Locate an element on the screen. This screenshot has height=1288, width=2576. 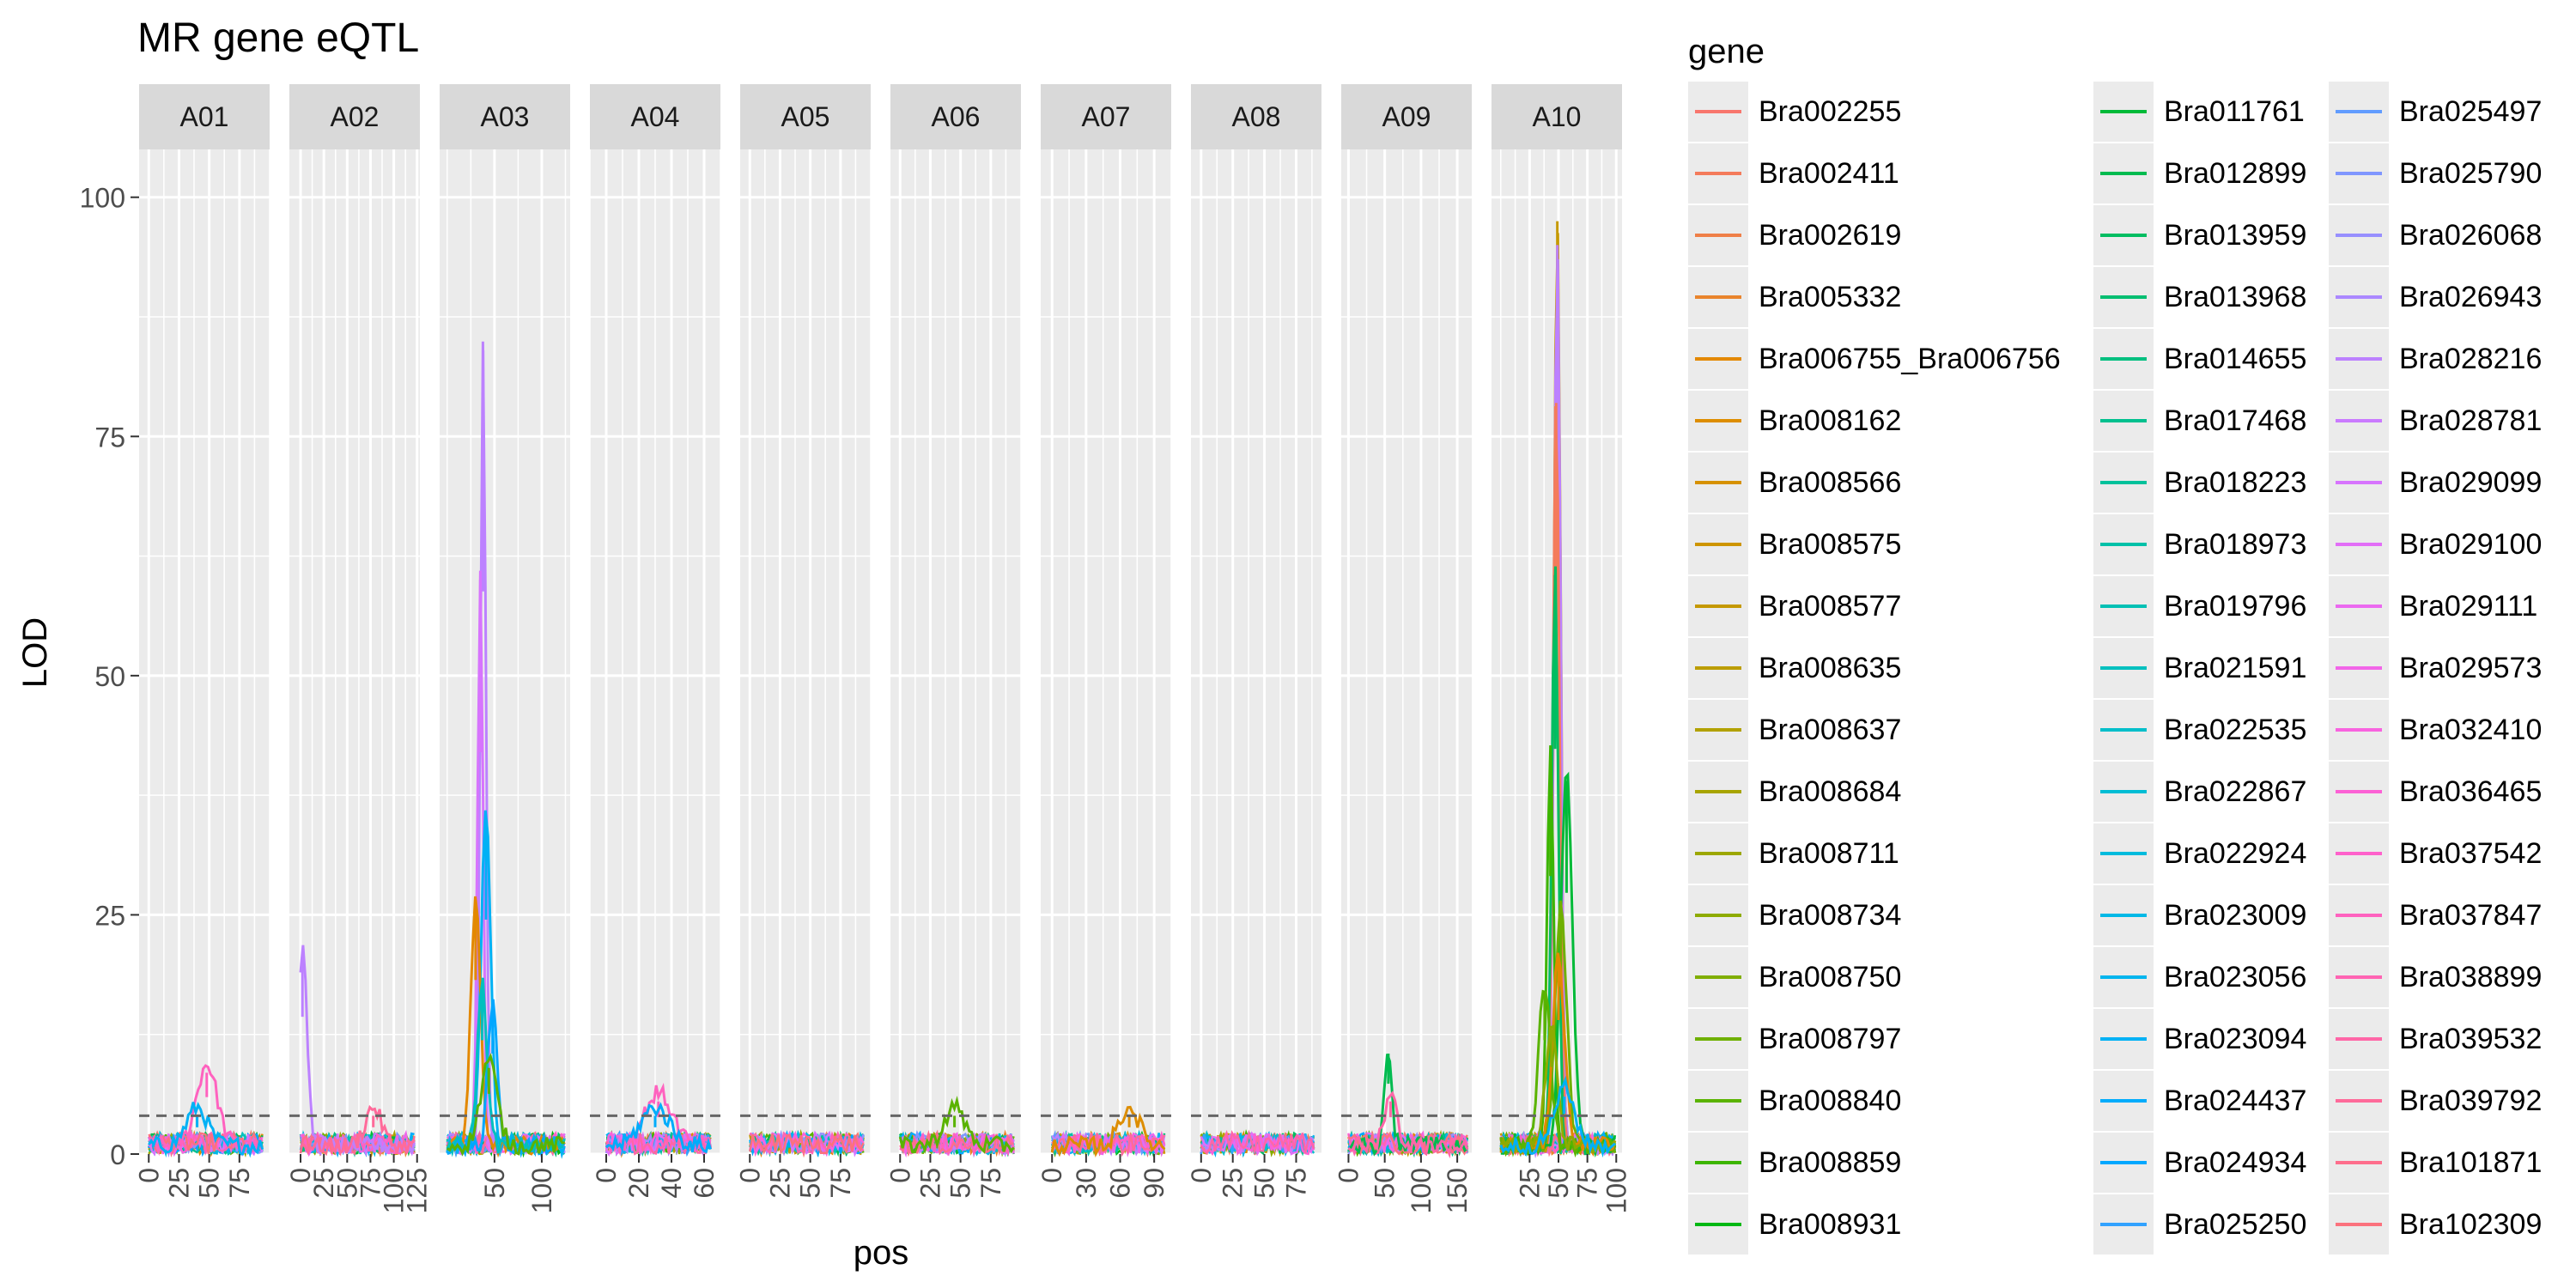
legend-label: Bra008840 is located at coordinates (1830, 1100).